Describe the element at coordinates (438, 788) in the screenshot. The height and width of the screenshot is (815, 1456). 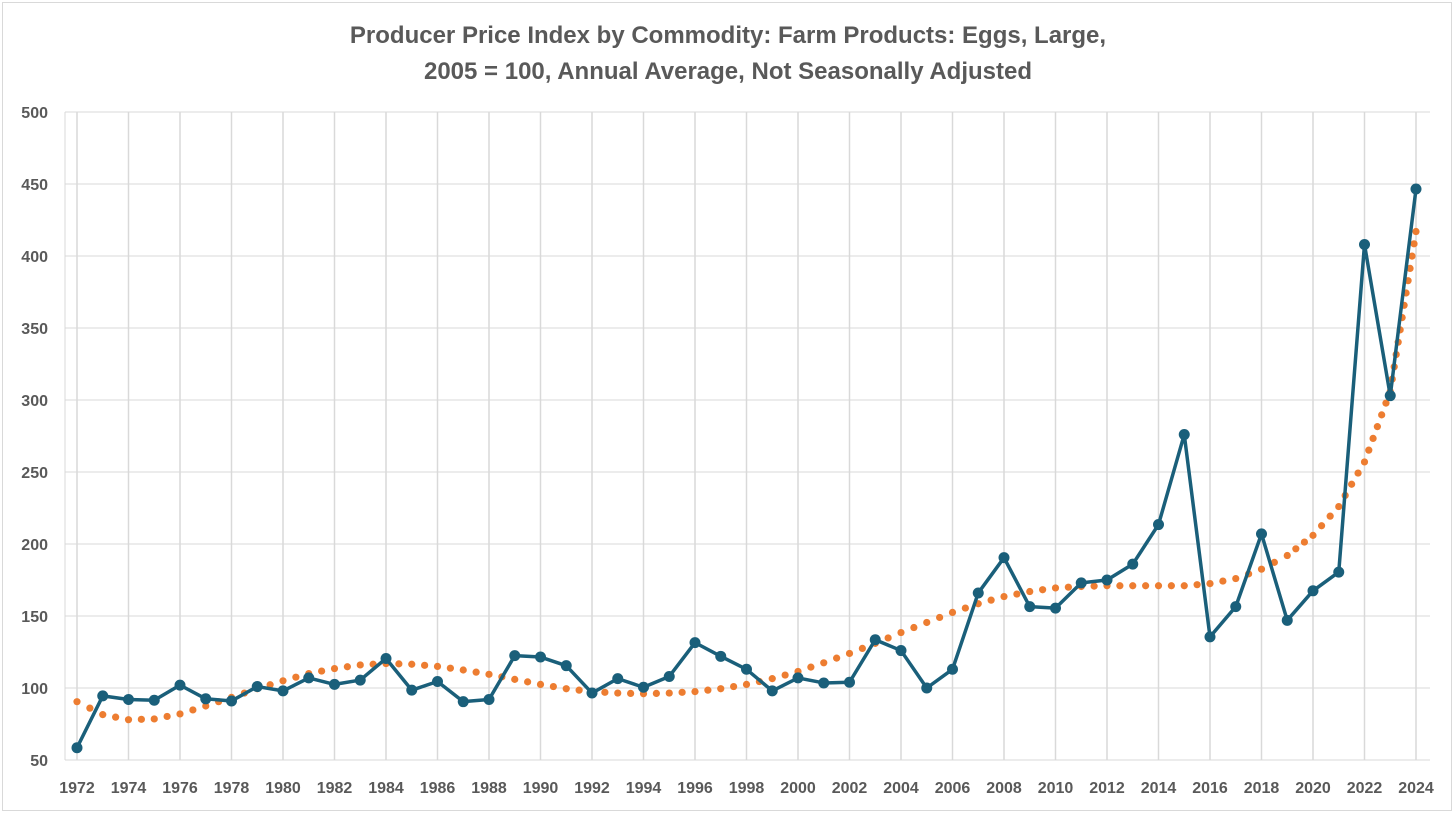
I see `x-tick-label: 1986` at that location.